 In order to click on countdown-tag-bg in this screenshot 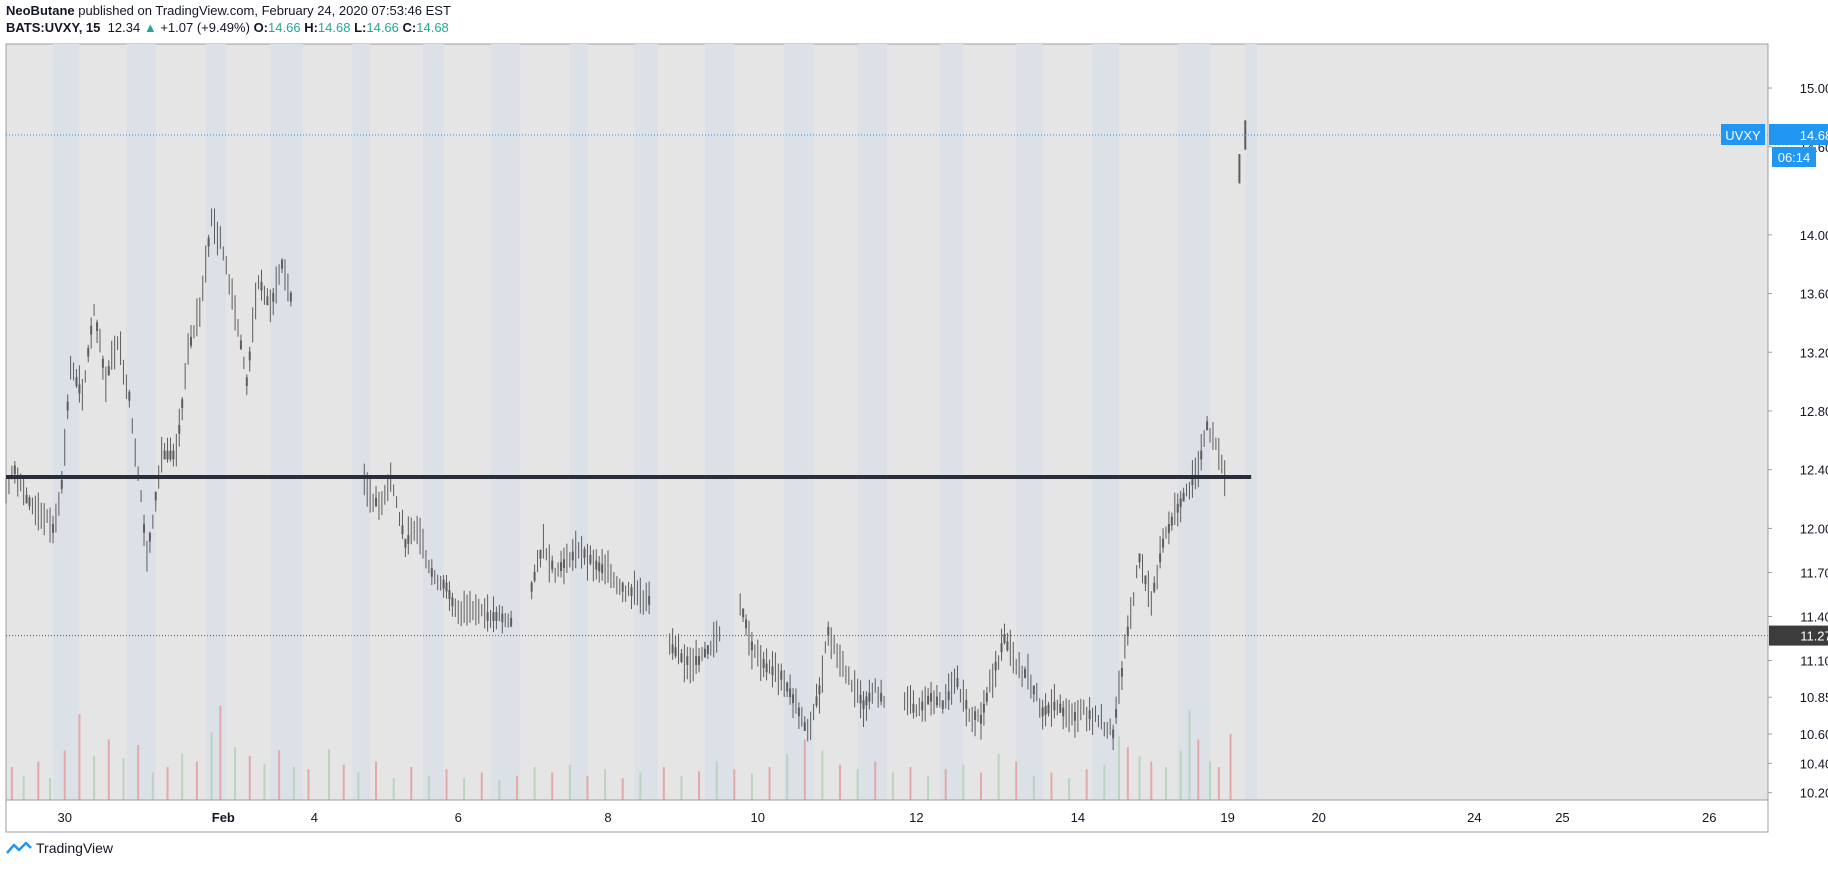, I will do `click(1794, 157)`.